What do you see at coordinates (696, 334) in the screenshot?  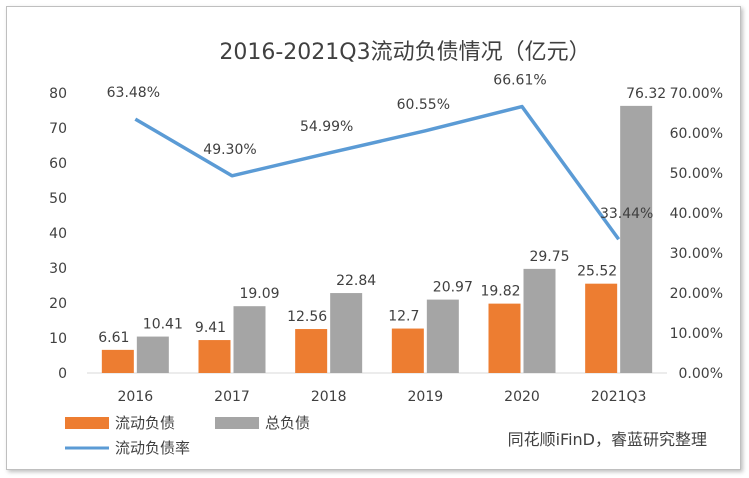 I see `right-axis-tick-label: 10.00%` at bounding box center [696, 334].